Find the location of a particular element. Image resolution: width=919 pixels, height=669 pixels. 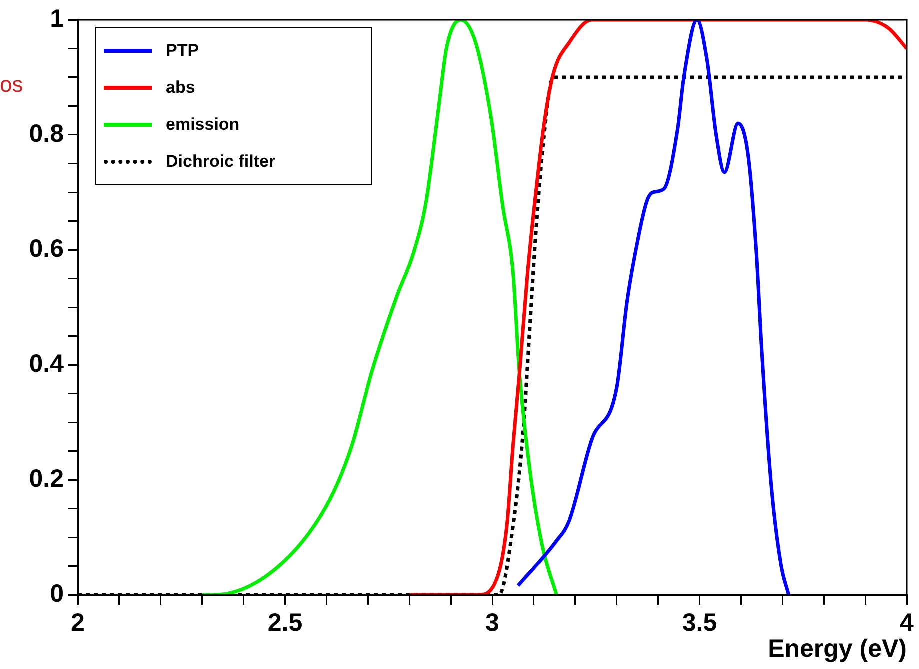

x-tick-label: 3.5 is located at coordinates (700, 622).